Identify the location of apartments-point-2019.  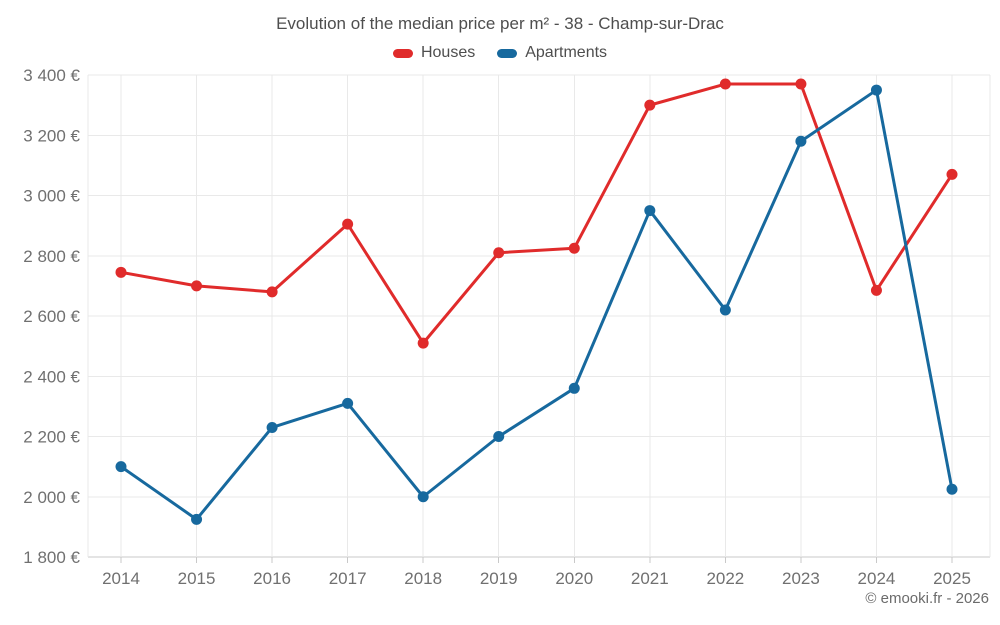
(499, 436).